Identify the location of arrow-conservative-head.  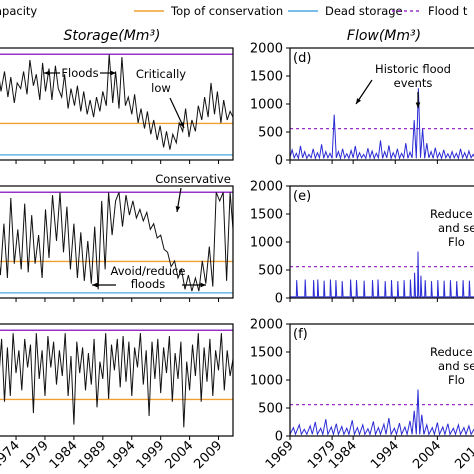
(178, 209).